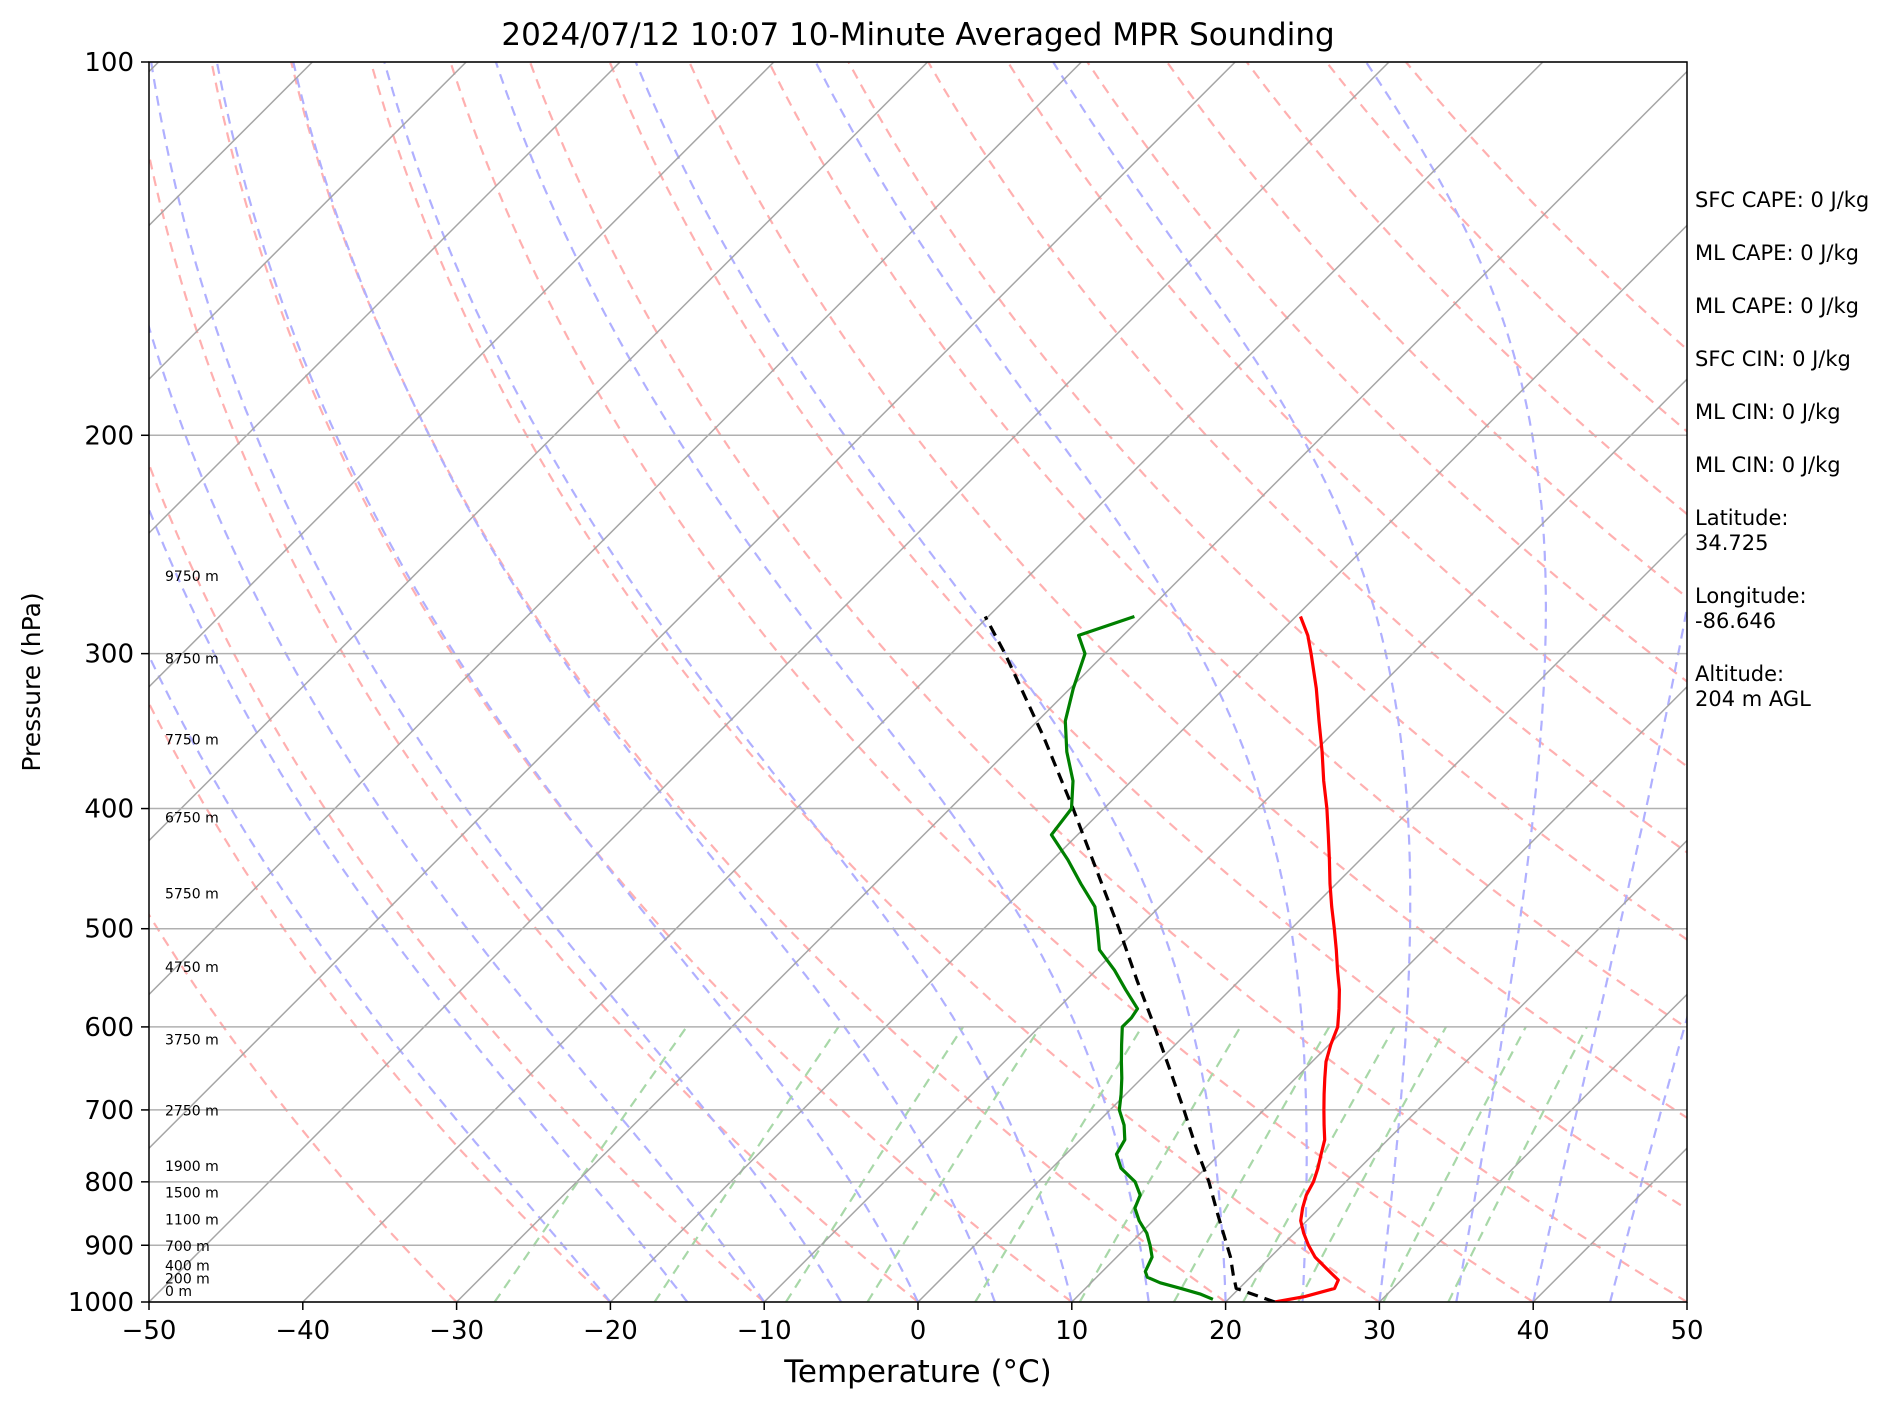 Image resolution: width=1893 pixels, height=1406 pixels. I want to click on info-ml-cin-2: ML CIN: 0 J/kg, so click(1768, 465).